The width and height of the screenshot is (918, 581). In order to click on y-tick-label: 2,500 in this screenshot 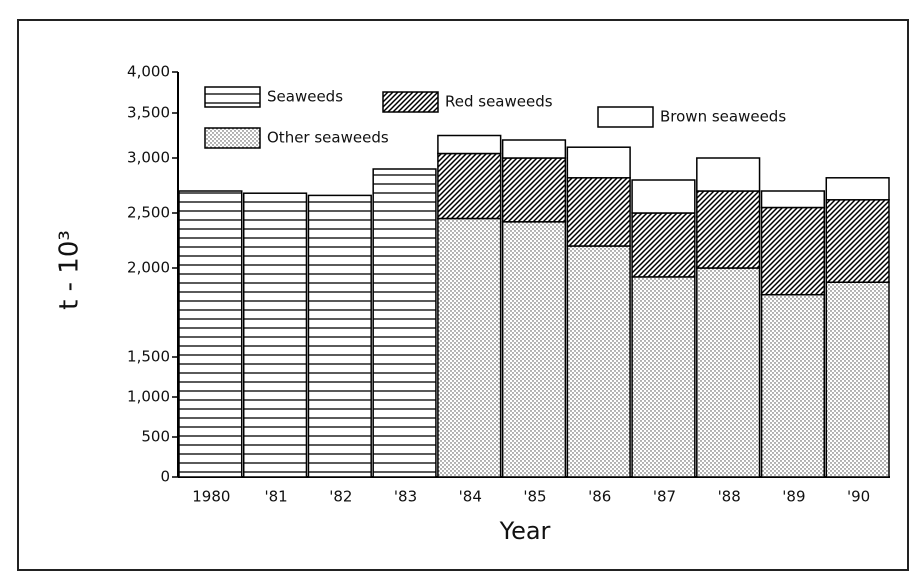, I will do `click(148, 213)`.